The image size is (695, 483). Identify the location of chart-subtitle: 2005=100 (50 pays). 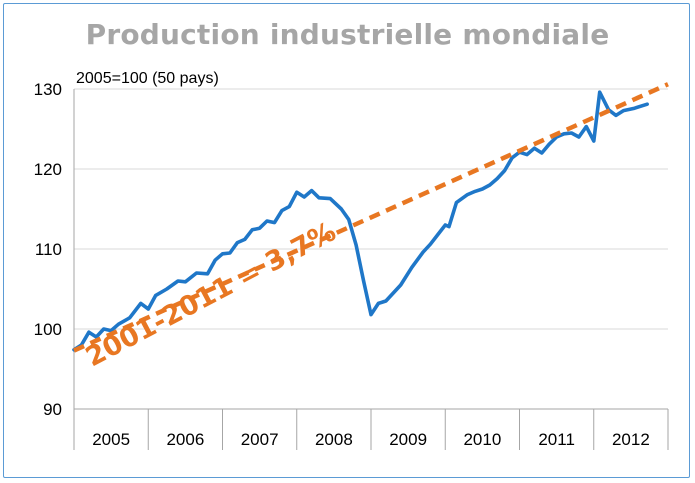
(147, 78).